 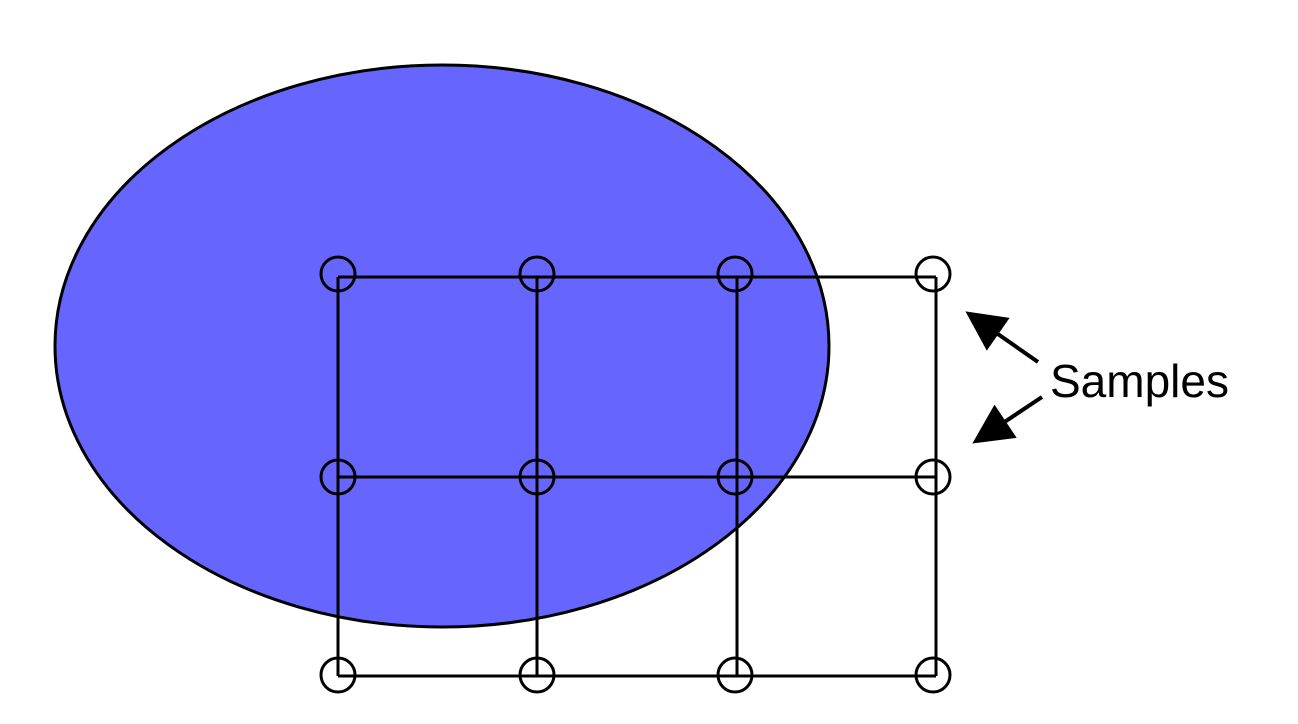 I want to click on label-arrows, so click(x=1004, y=377).